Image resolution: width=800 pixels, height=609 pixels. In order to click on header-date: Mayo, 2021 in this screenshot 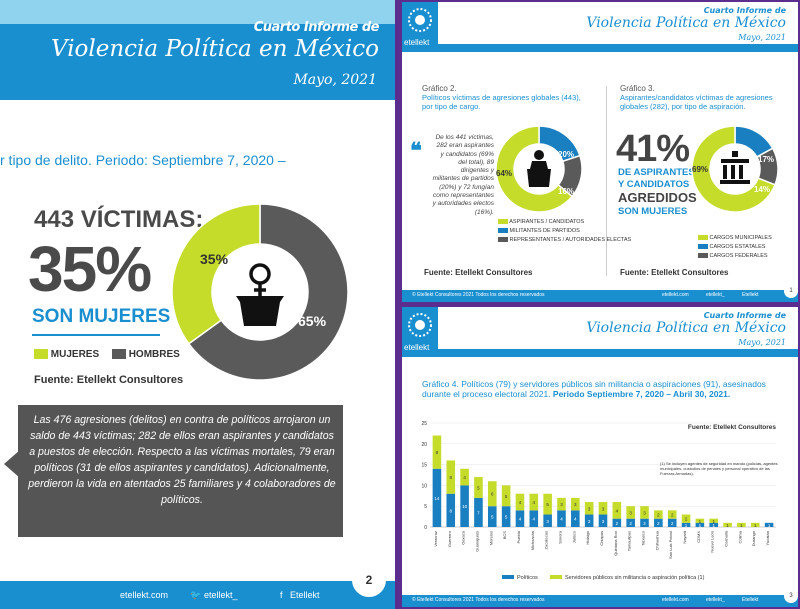, I will do `click(335, 80)`.